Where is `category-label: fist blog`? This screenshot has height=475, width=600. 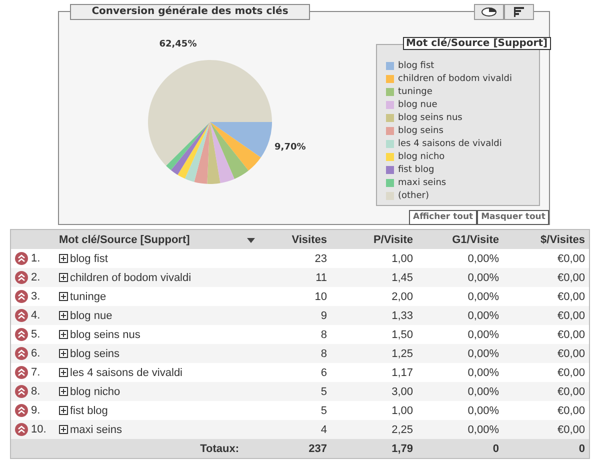 category-label: fist blog is located at coordinates (89, 410).